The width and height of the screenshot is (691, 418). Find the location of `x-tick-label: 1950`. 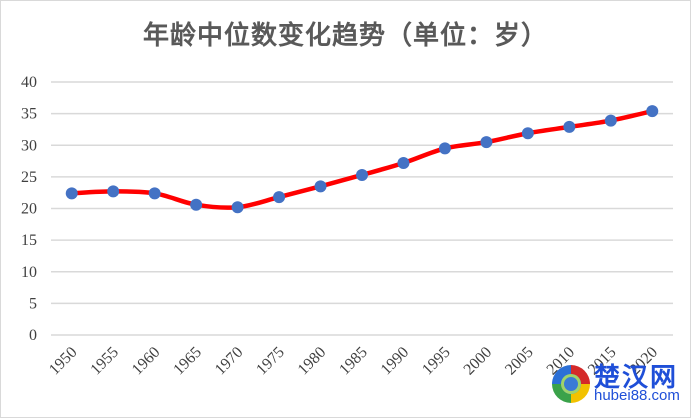

x-tick-label: 1950 is located at coordinates (63, 361).